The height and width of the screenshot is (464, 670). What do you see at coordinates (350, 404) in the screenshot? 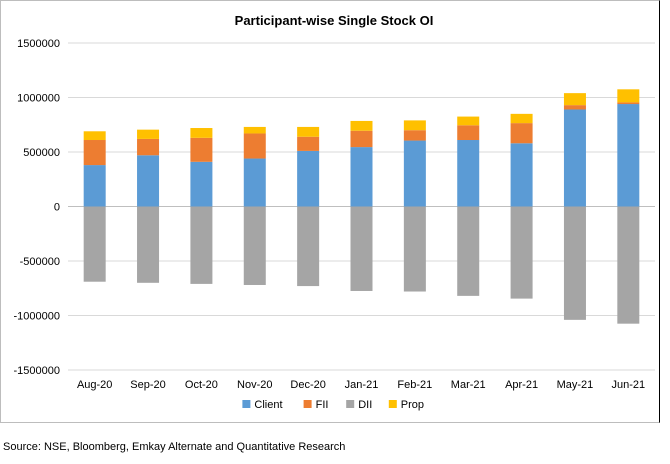
I see `legend-swatch-dii` at bounding box center [350, 404].